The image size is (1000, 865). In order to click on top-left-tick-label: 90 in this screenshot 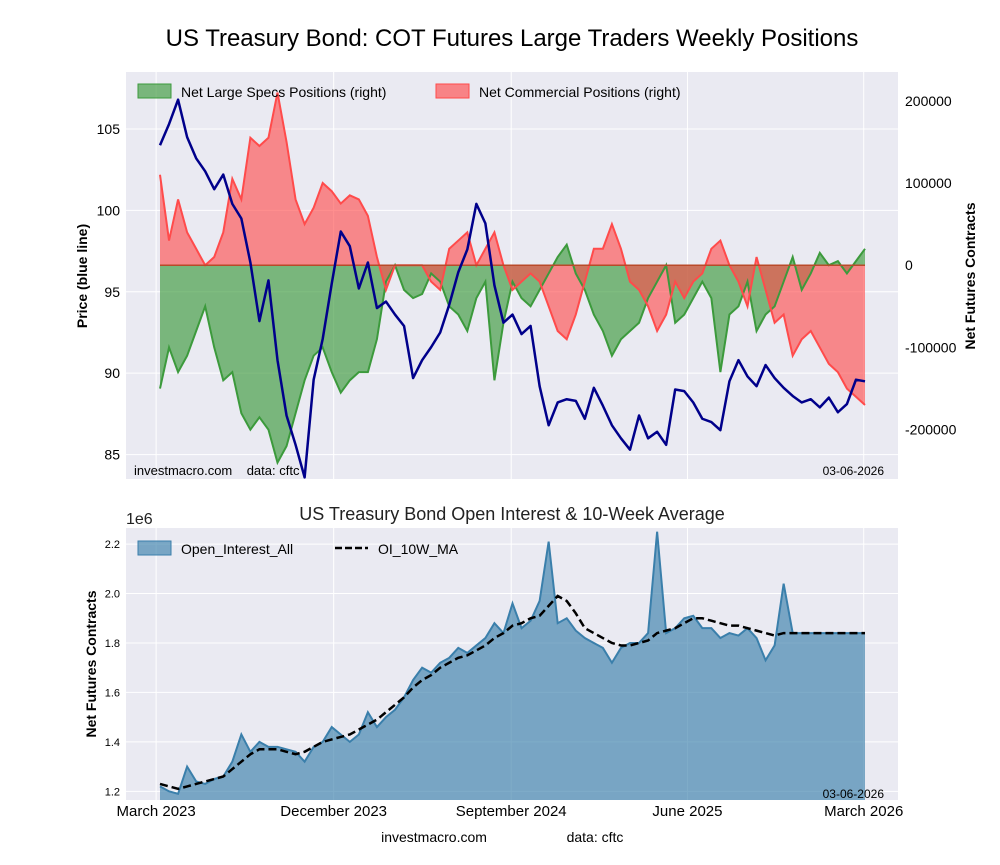, I will do `click(112, 373)`.